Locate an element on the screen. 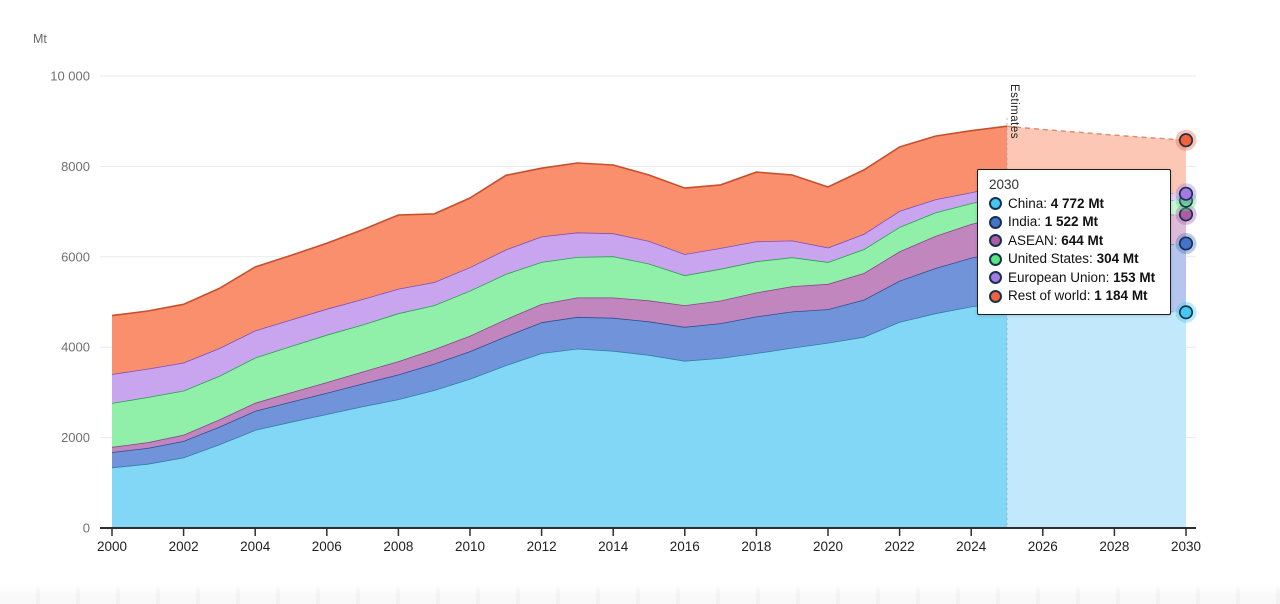 Image resolution: width=1280 pixels, height=604 pixels. tooltip-value: 1 184 Mt is located at coordinates (1121, 295).